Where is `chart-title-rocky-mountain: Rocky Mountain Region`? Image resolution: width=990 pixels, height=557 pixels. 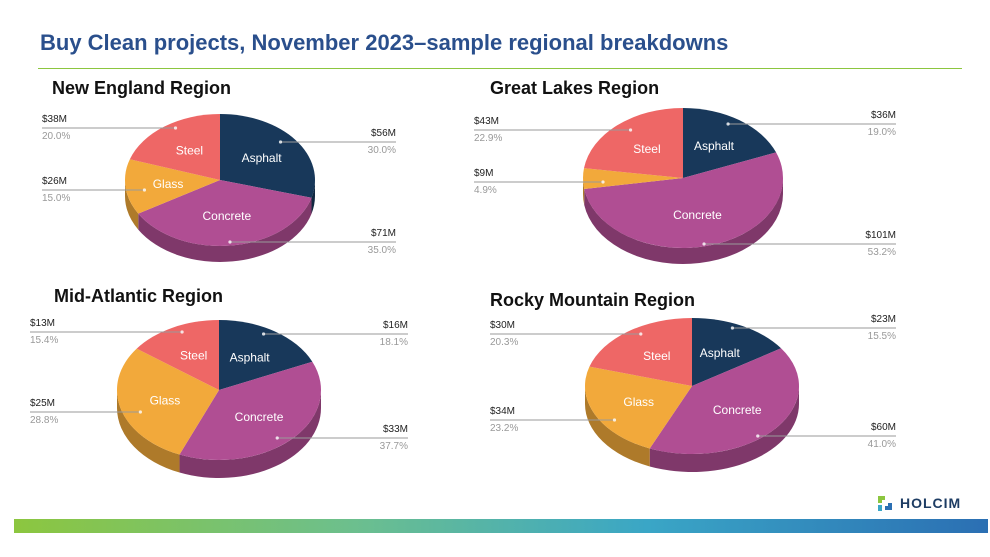
chart-title-rocky-mountain: Rocky Mountain Region is located at coordinates (593, 300).